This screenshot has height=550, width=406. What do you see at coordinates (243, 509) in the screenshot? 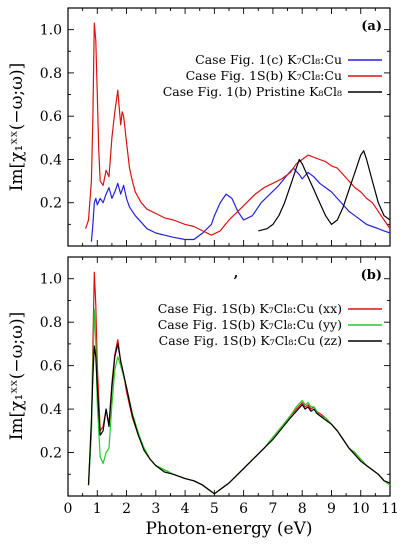
I see `x-tick-label: 6` at bounding box center [243, 509].